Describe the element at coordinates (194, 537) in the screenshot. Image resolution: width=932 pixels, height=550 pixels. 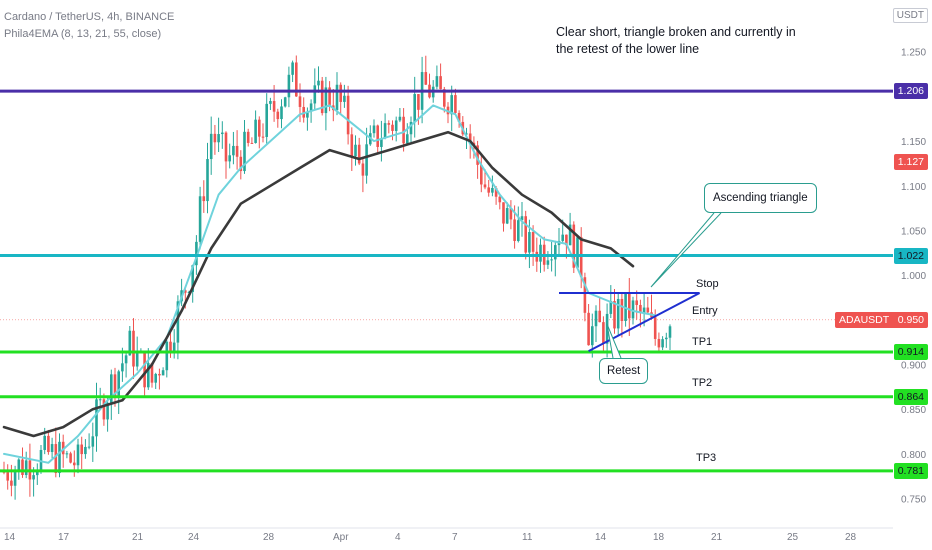
I see `x-tick-label-3: 24` at that location.